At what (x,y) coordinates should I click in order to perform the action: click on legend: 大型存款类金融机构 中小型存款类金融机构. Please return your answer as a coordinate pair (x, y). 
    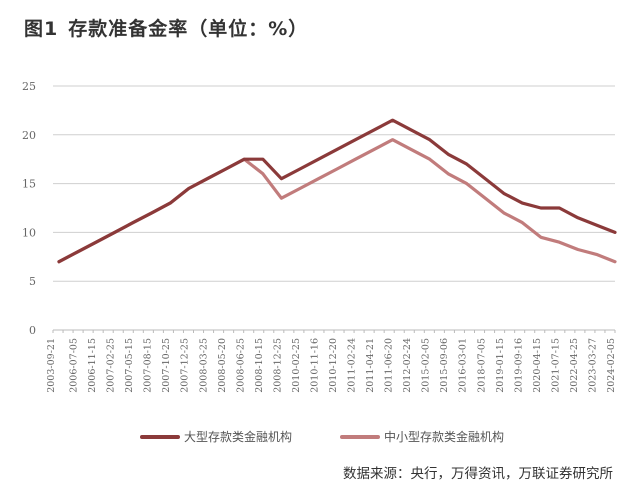
    Looking at the image, I should click on (322, 436).